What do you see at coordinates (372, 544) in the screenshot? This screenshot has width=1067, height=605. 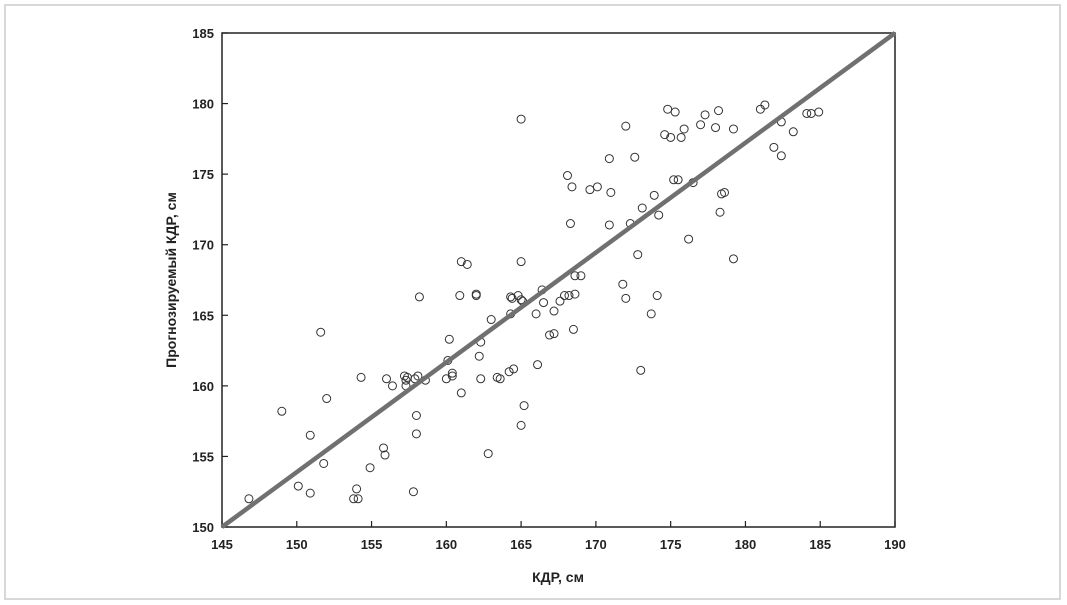 I see `x-tick-label: 155` at bounding box center [372, 544].